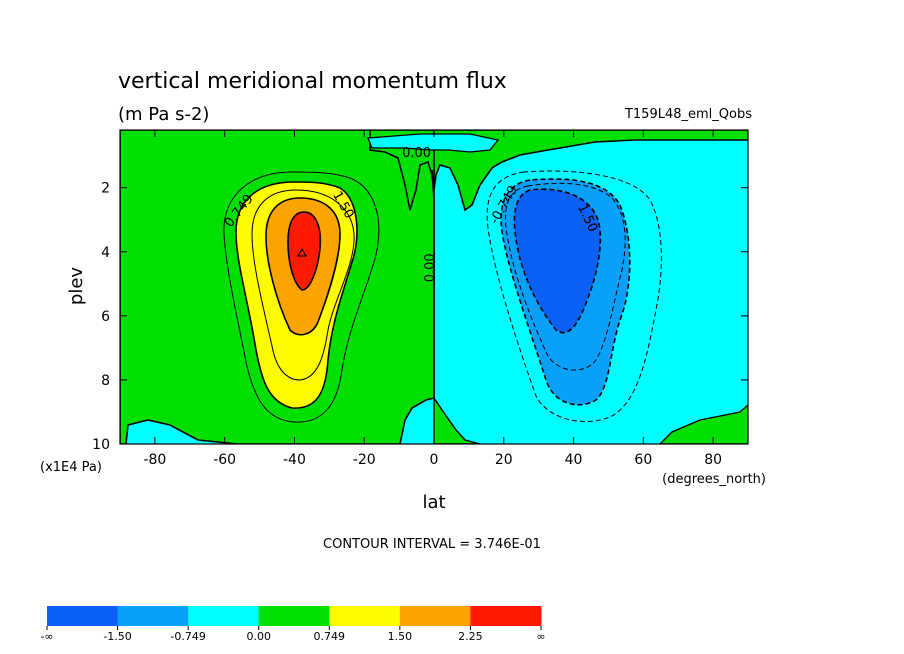 This screenshot has width=904, height=654. Describe the element at coordinates (504, 460) in the screenshot. I see `x-tick-label: 20` at that location.